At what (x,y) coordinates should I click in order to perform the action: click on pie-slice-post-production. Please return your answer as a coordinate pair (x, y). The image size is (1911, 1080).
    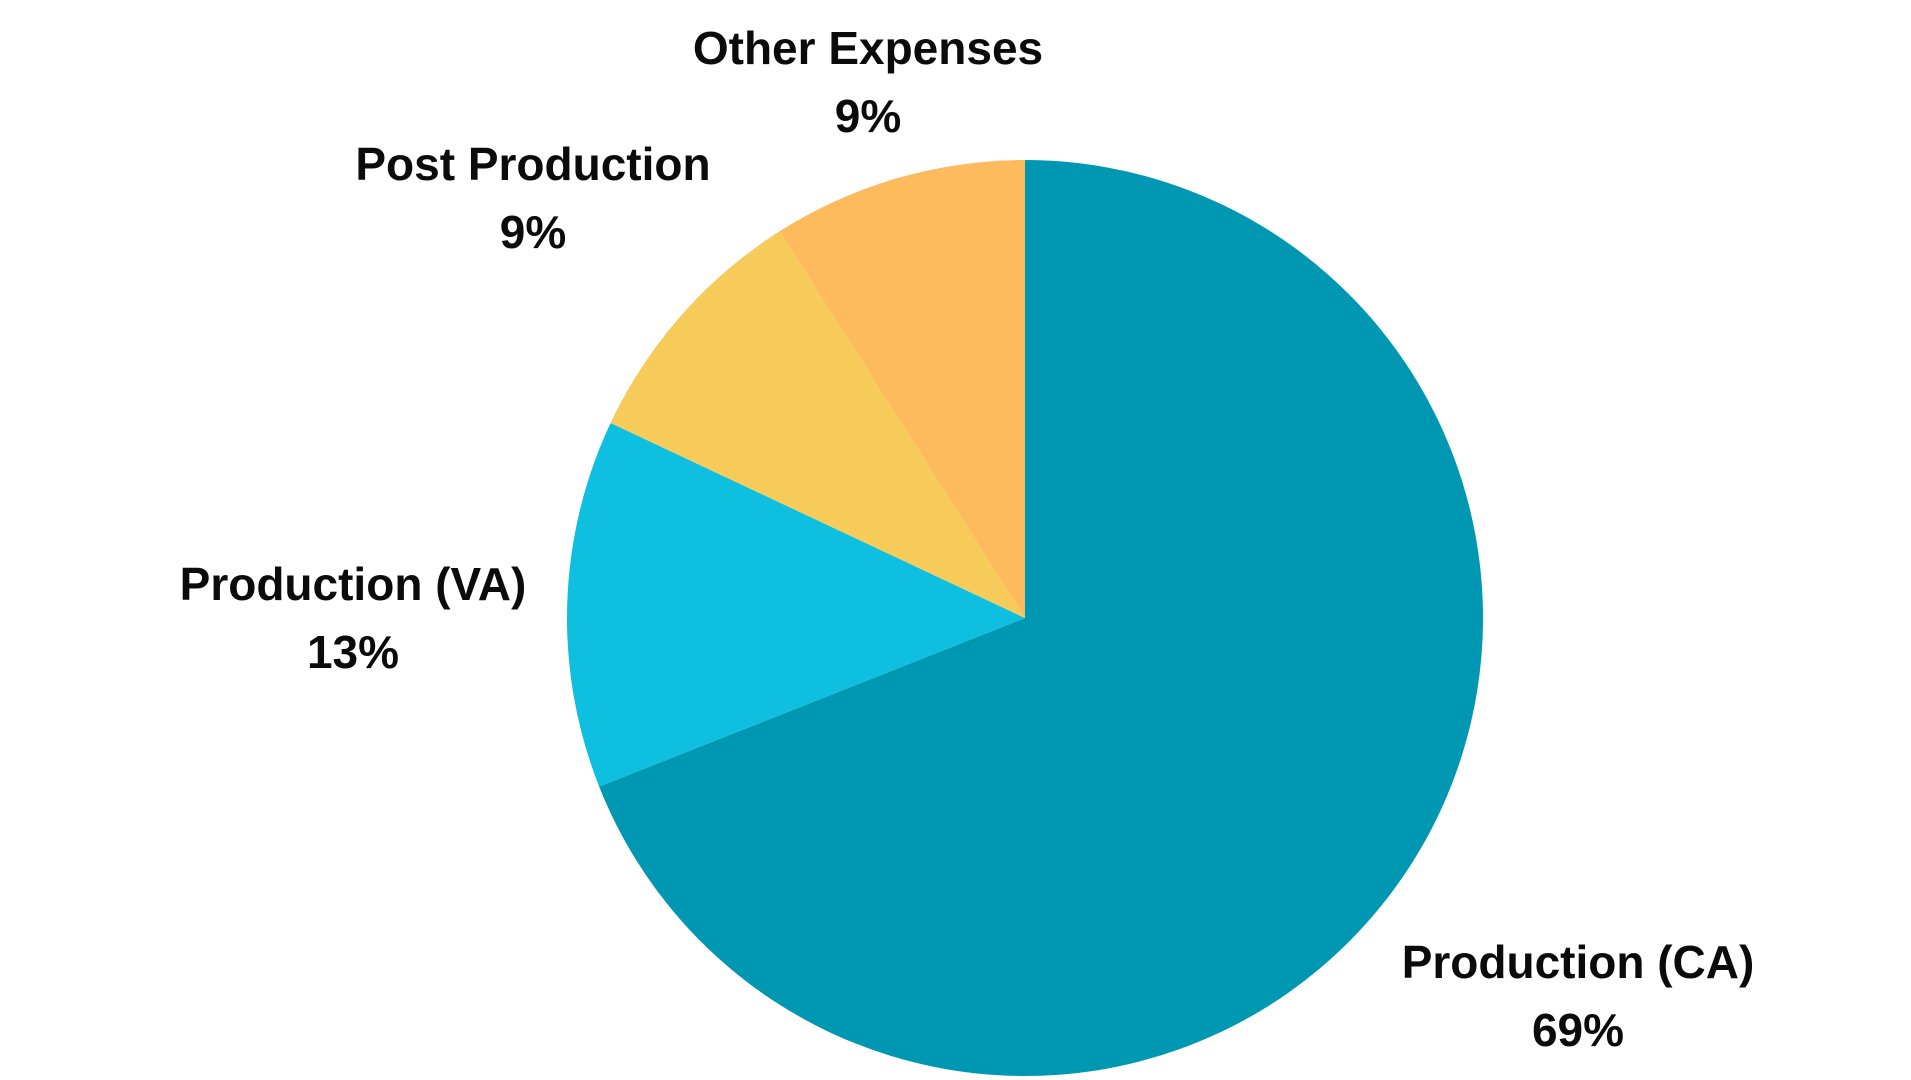
    Looking at the image, I should click on (817, 425).